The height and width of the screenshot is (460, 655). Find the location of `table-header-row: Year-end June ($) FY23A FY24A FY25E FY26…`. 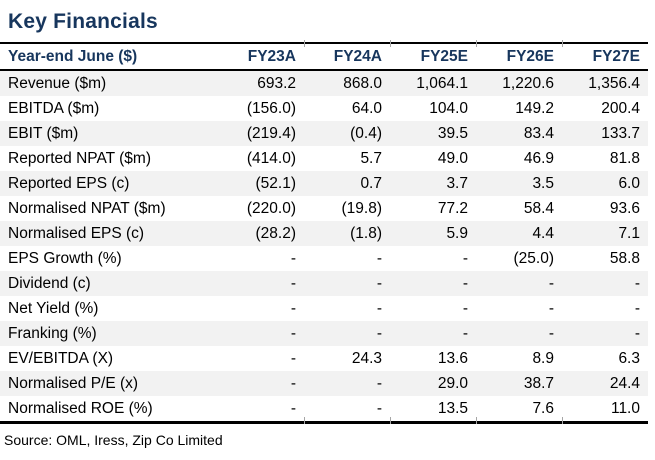

table-header-row: Year-end June ($) FY23A FY24A FY25E FY26… is located at coordinates (324, 56).